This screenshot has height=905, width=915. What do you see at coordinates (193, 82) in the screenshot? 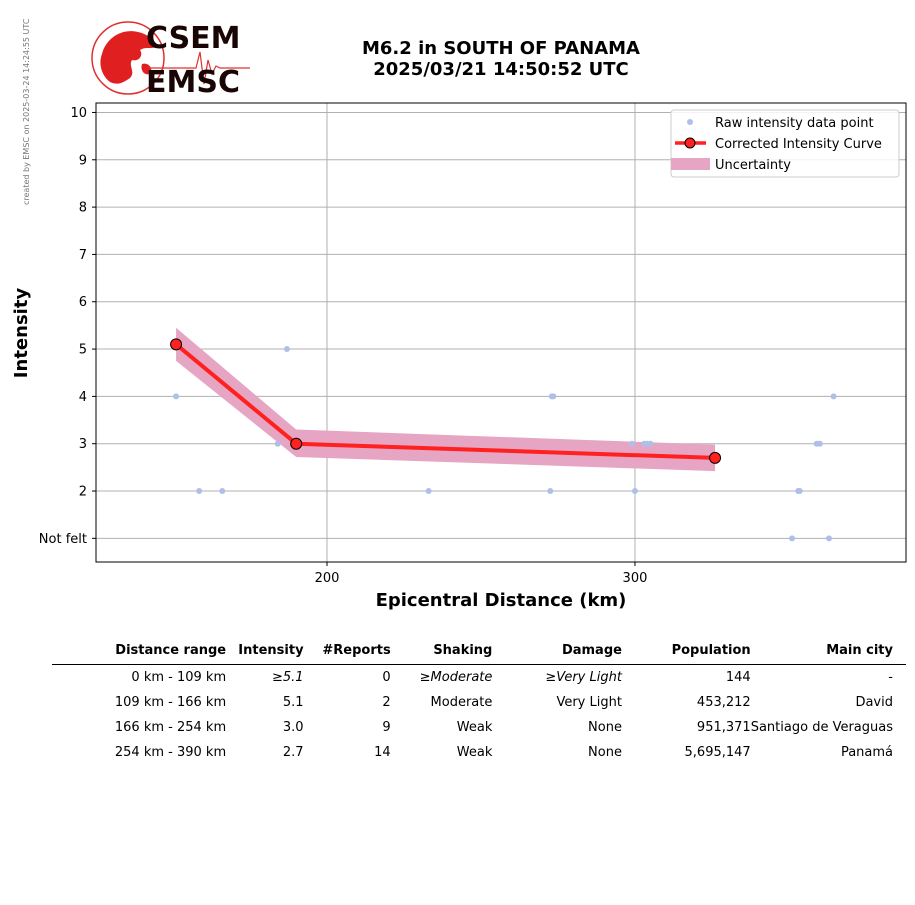
I see `logo-line2: EMSC` at bounding box center [193, 82].